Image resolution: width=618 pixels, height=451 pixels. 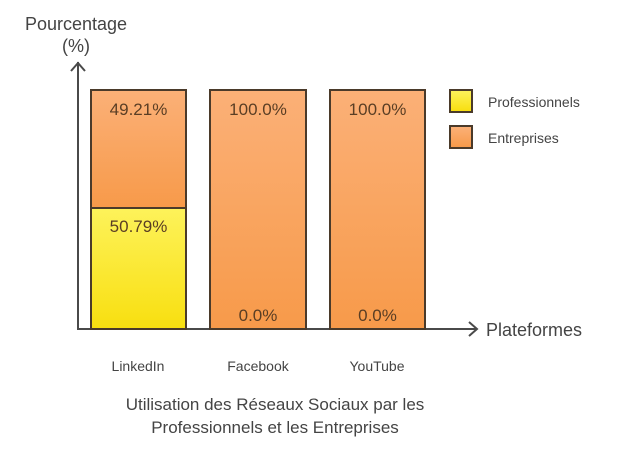 What do you see at coordinates (76, 35) in the screenshot?
I see `y-axis-title: Pourcentage (%)` at bounding box center [76, 35].